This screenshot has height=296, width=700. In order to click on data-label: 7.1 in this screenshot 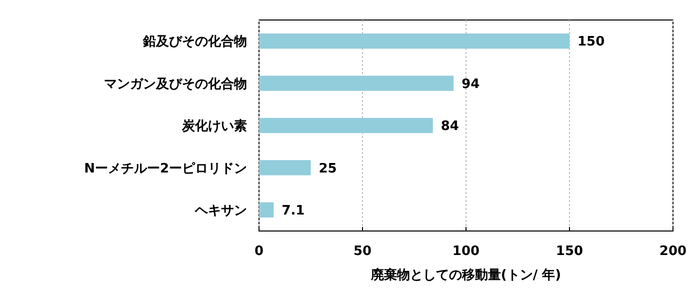, I will do `click(293, 210)`.